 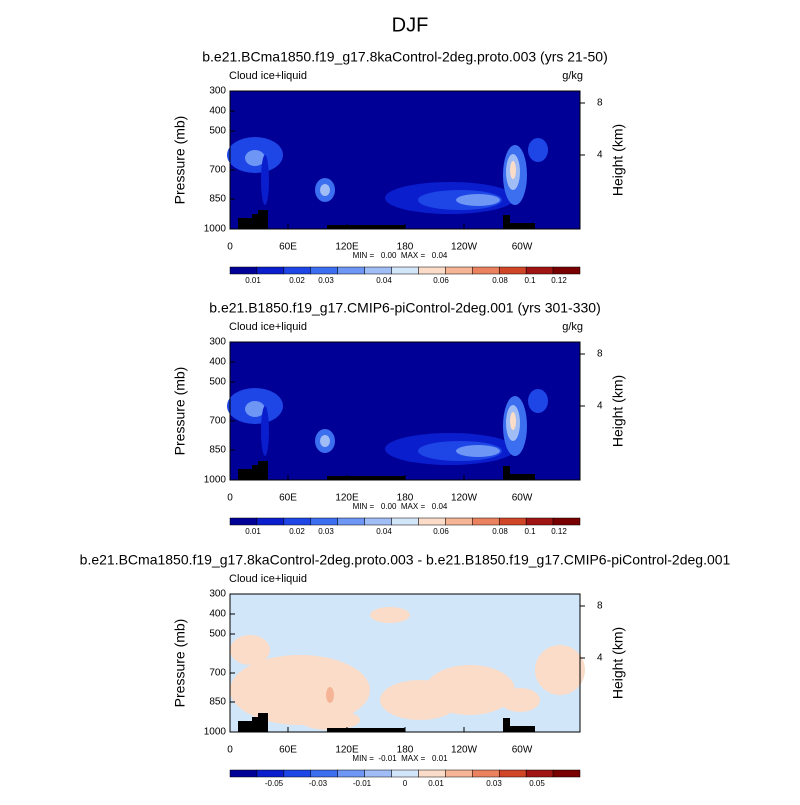 I want to click on plot-area, so click(x=407, y=663).